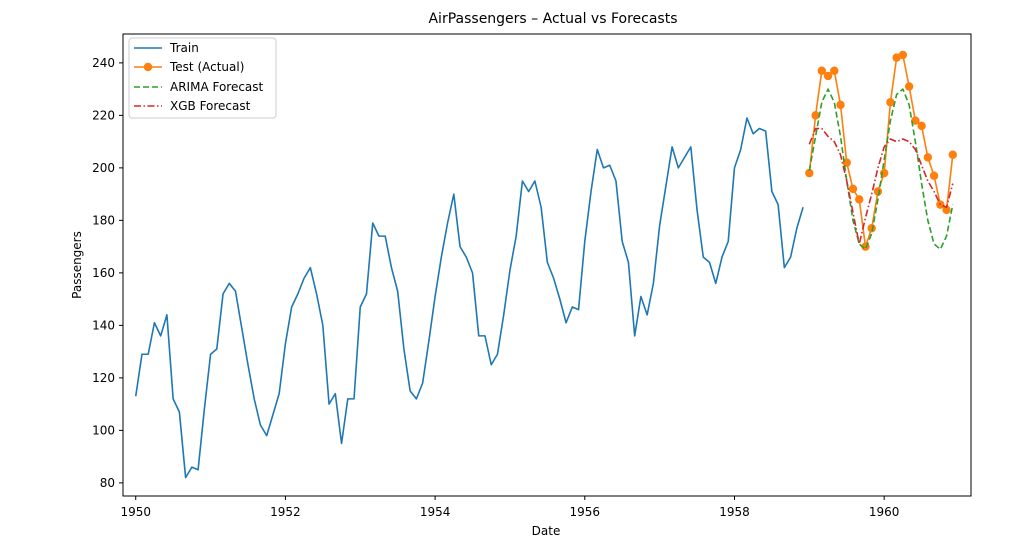 The image size is (1017, 554). What do you see at coordinates (285, 512) in the screenshot?
I see `x-tick-label: 1952` at bounding box center [285, 512].